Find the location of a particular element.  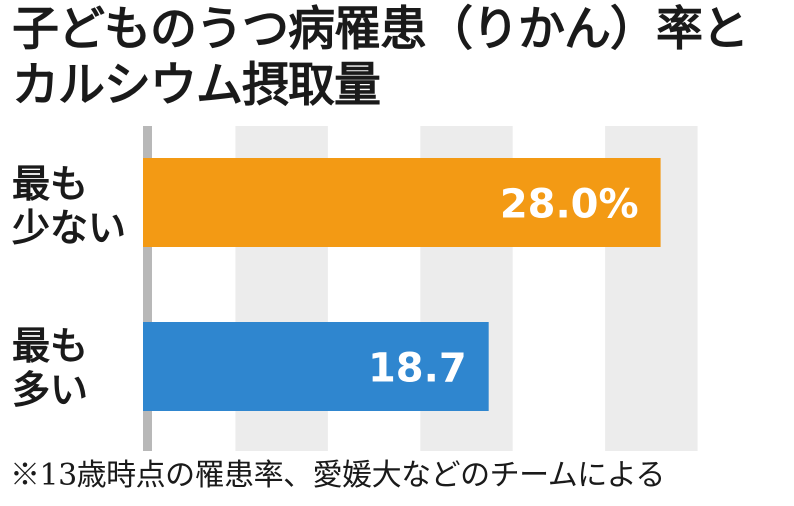

data-label: 18.7 is located at coordinates (417, 369).